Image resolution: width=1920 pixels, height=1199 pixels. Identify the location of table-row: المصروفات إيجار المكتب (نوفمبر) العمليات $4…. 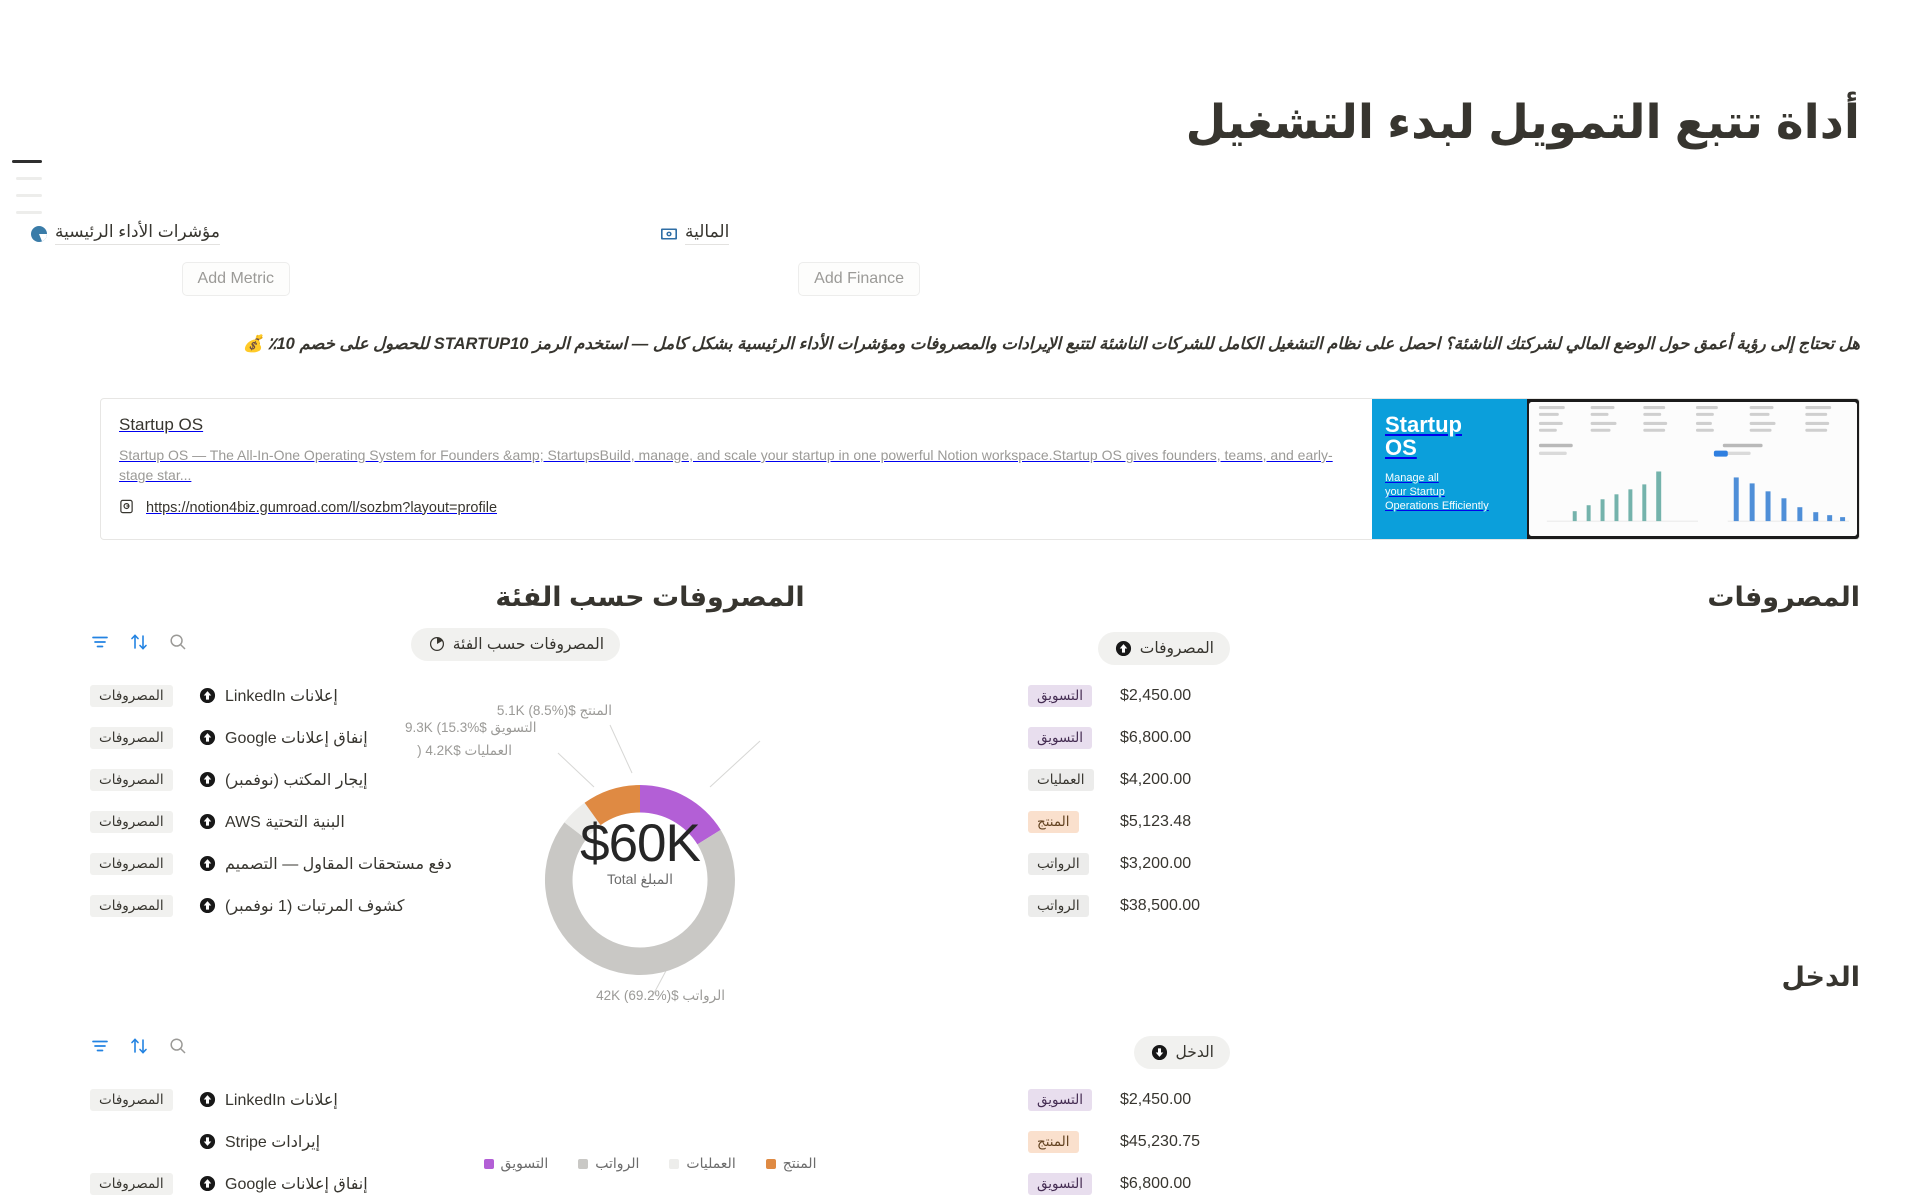
(660, 780).